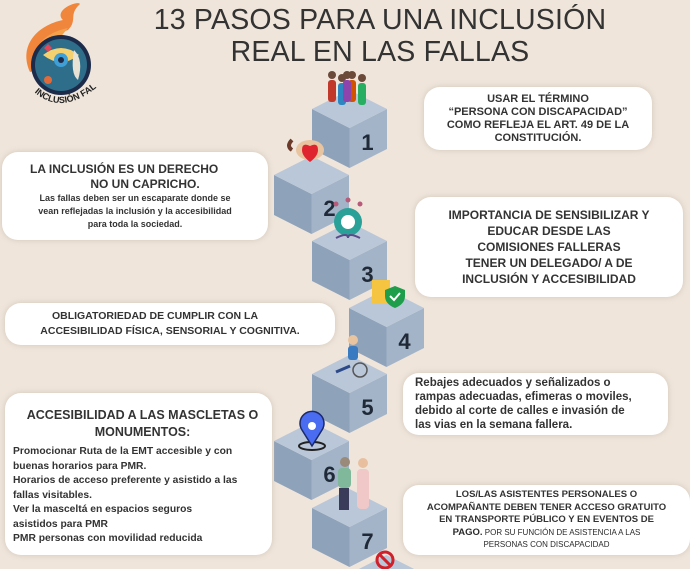 The height and width of the screenshot is (569, 690). I want to click on step-number: 1, so click(367, 142).